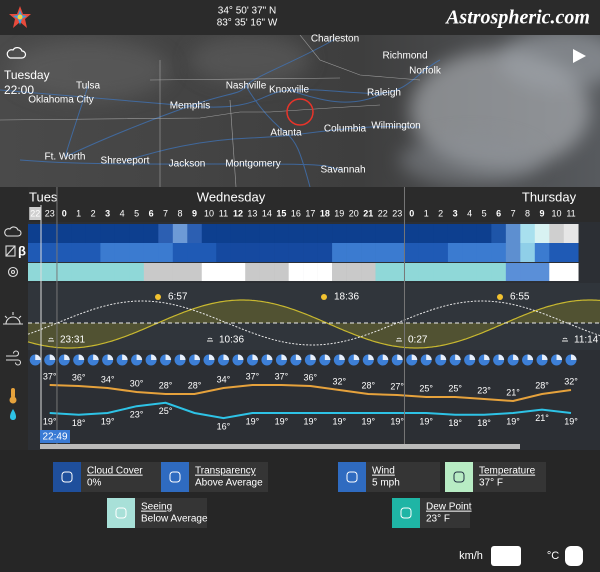  Describe the element at coordinates (418, 340) in the screenshot. I see `moon-event: 0:27` at that location.